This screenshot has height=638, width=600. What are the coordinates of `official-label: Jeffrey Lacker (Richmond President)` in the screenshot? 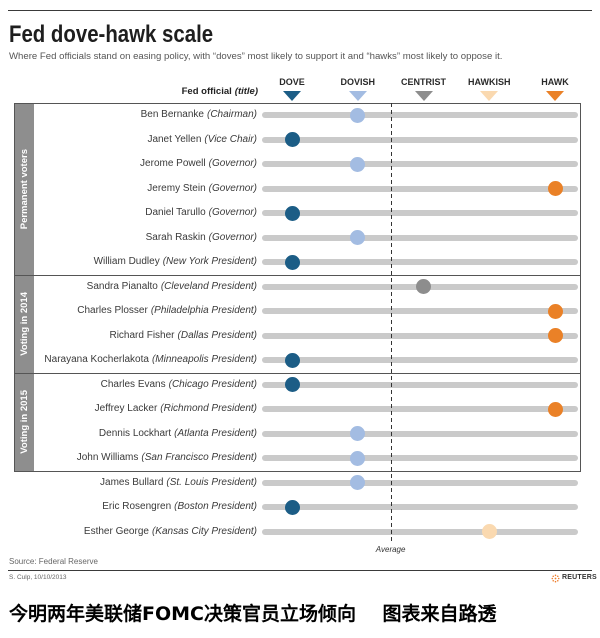 It's located at (128, 409).